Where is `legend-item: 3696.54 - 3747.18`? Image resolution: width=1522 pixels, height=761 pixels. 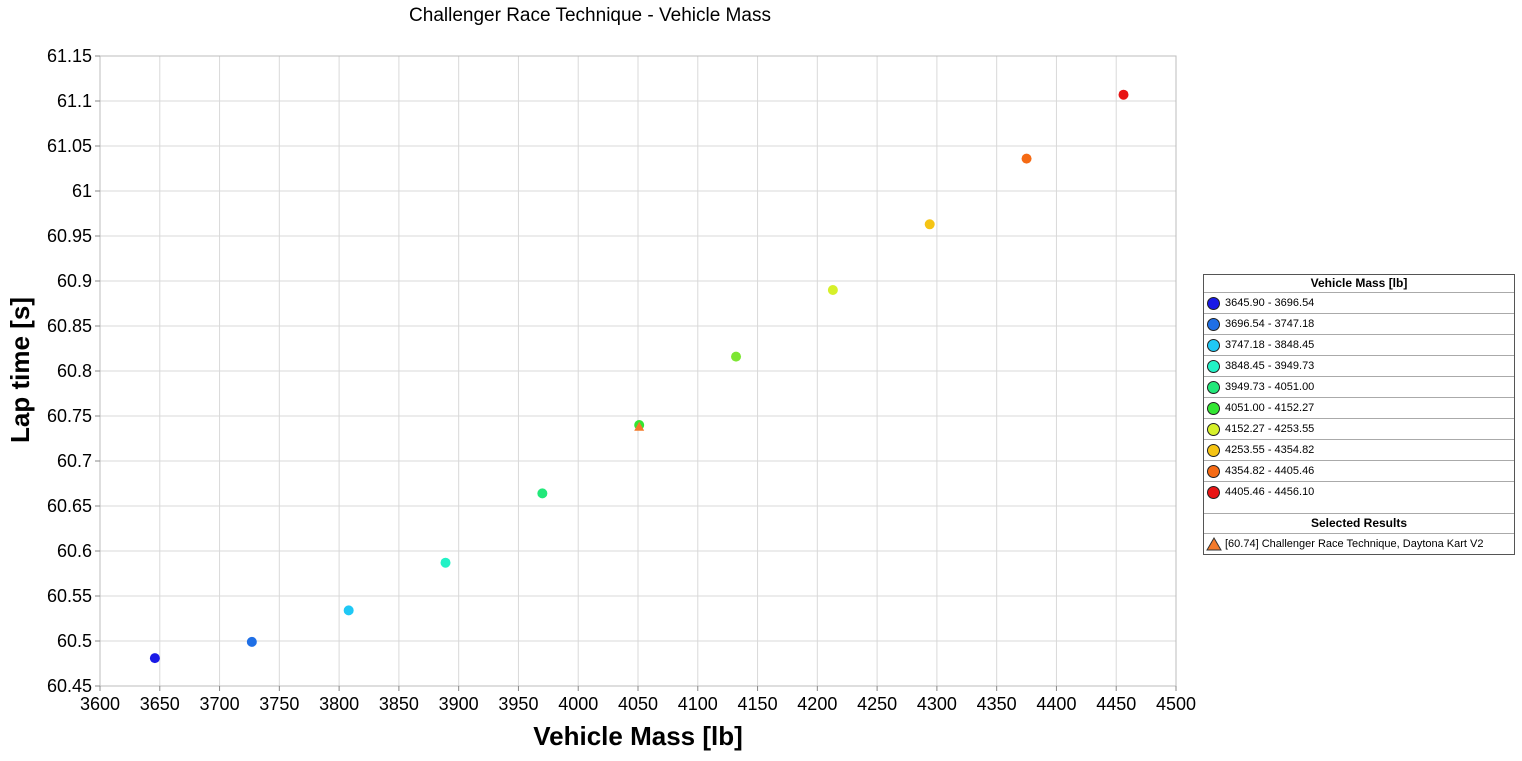 legend-item: 3696.54 - 3747.18 is located at coordinates (1359, 324).